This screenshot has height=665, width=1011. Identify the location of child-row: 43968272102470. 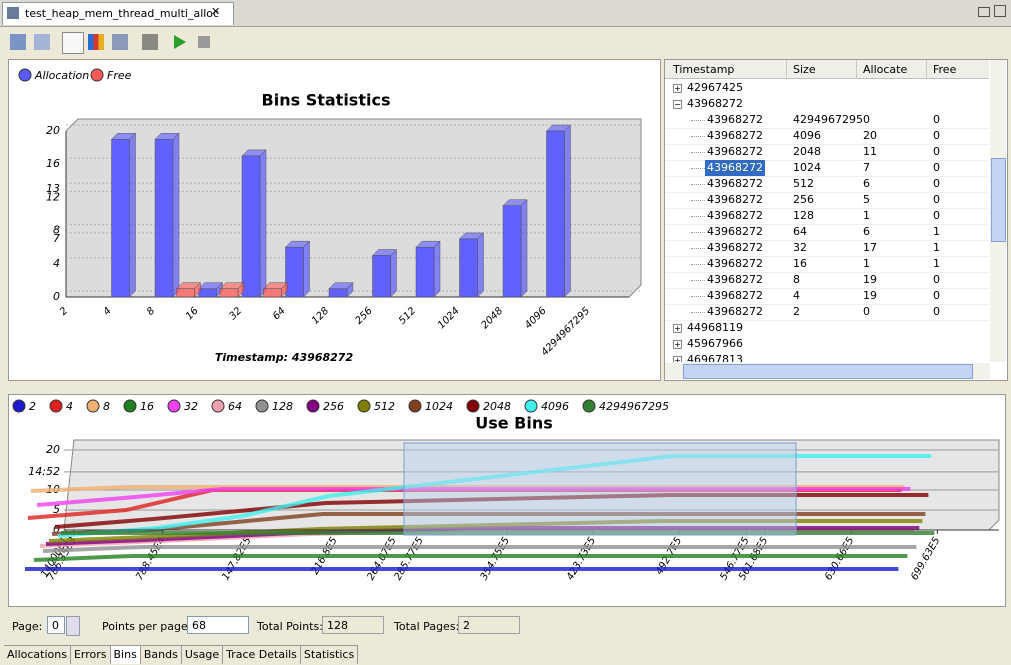
(827, 168).